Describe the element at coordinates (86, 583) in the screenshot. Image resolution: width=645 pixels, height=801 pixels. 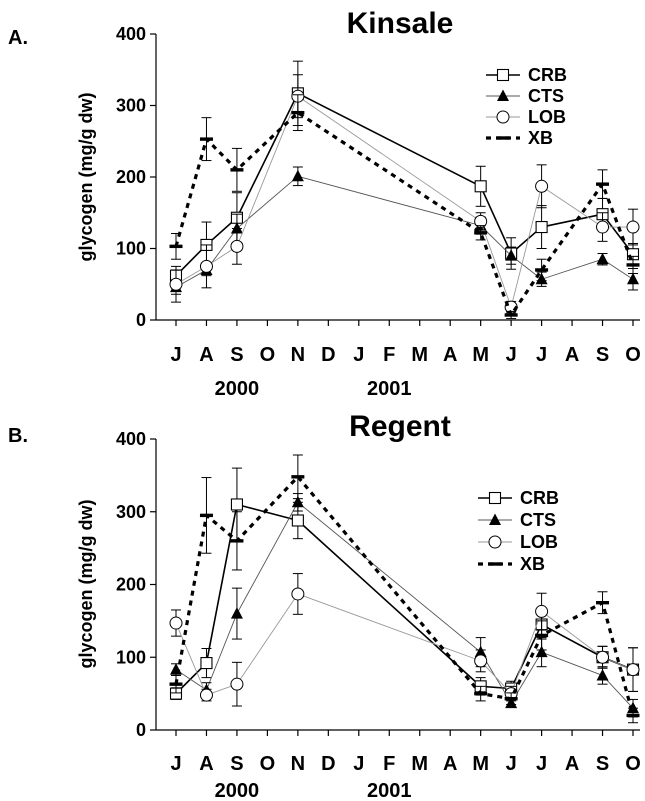
I see `y-axis-label: glycogen (mg/g dw)` at that location.